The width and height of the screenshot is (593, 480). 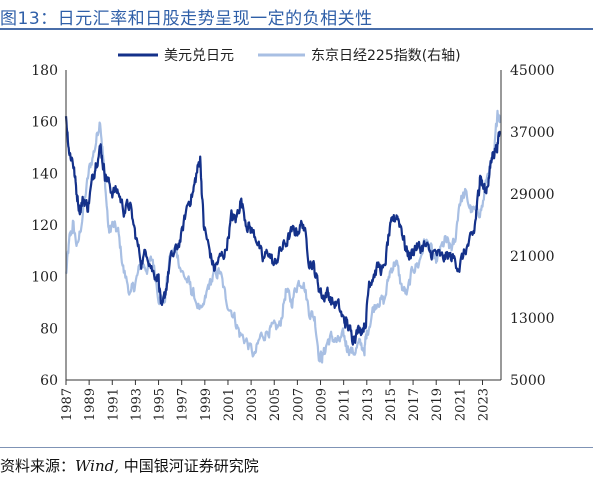 What do you see at coordinates (113, 404) in the screenshot?
I see `x-axis-tick-label: 1991` at bounding box center [113, 404].